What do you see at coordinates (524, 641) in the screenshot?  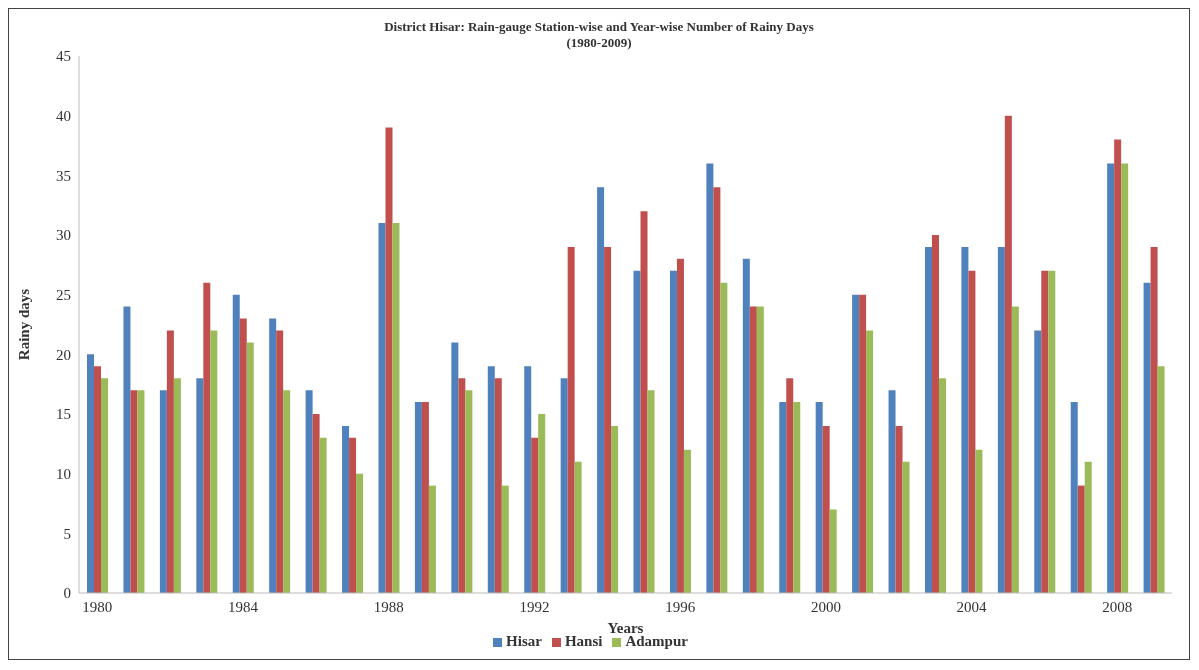 I see `legend-label: Hisar` at bounding box center [524, 641].